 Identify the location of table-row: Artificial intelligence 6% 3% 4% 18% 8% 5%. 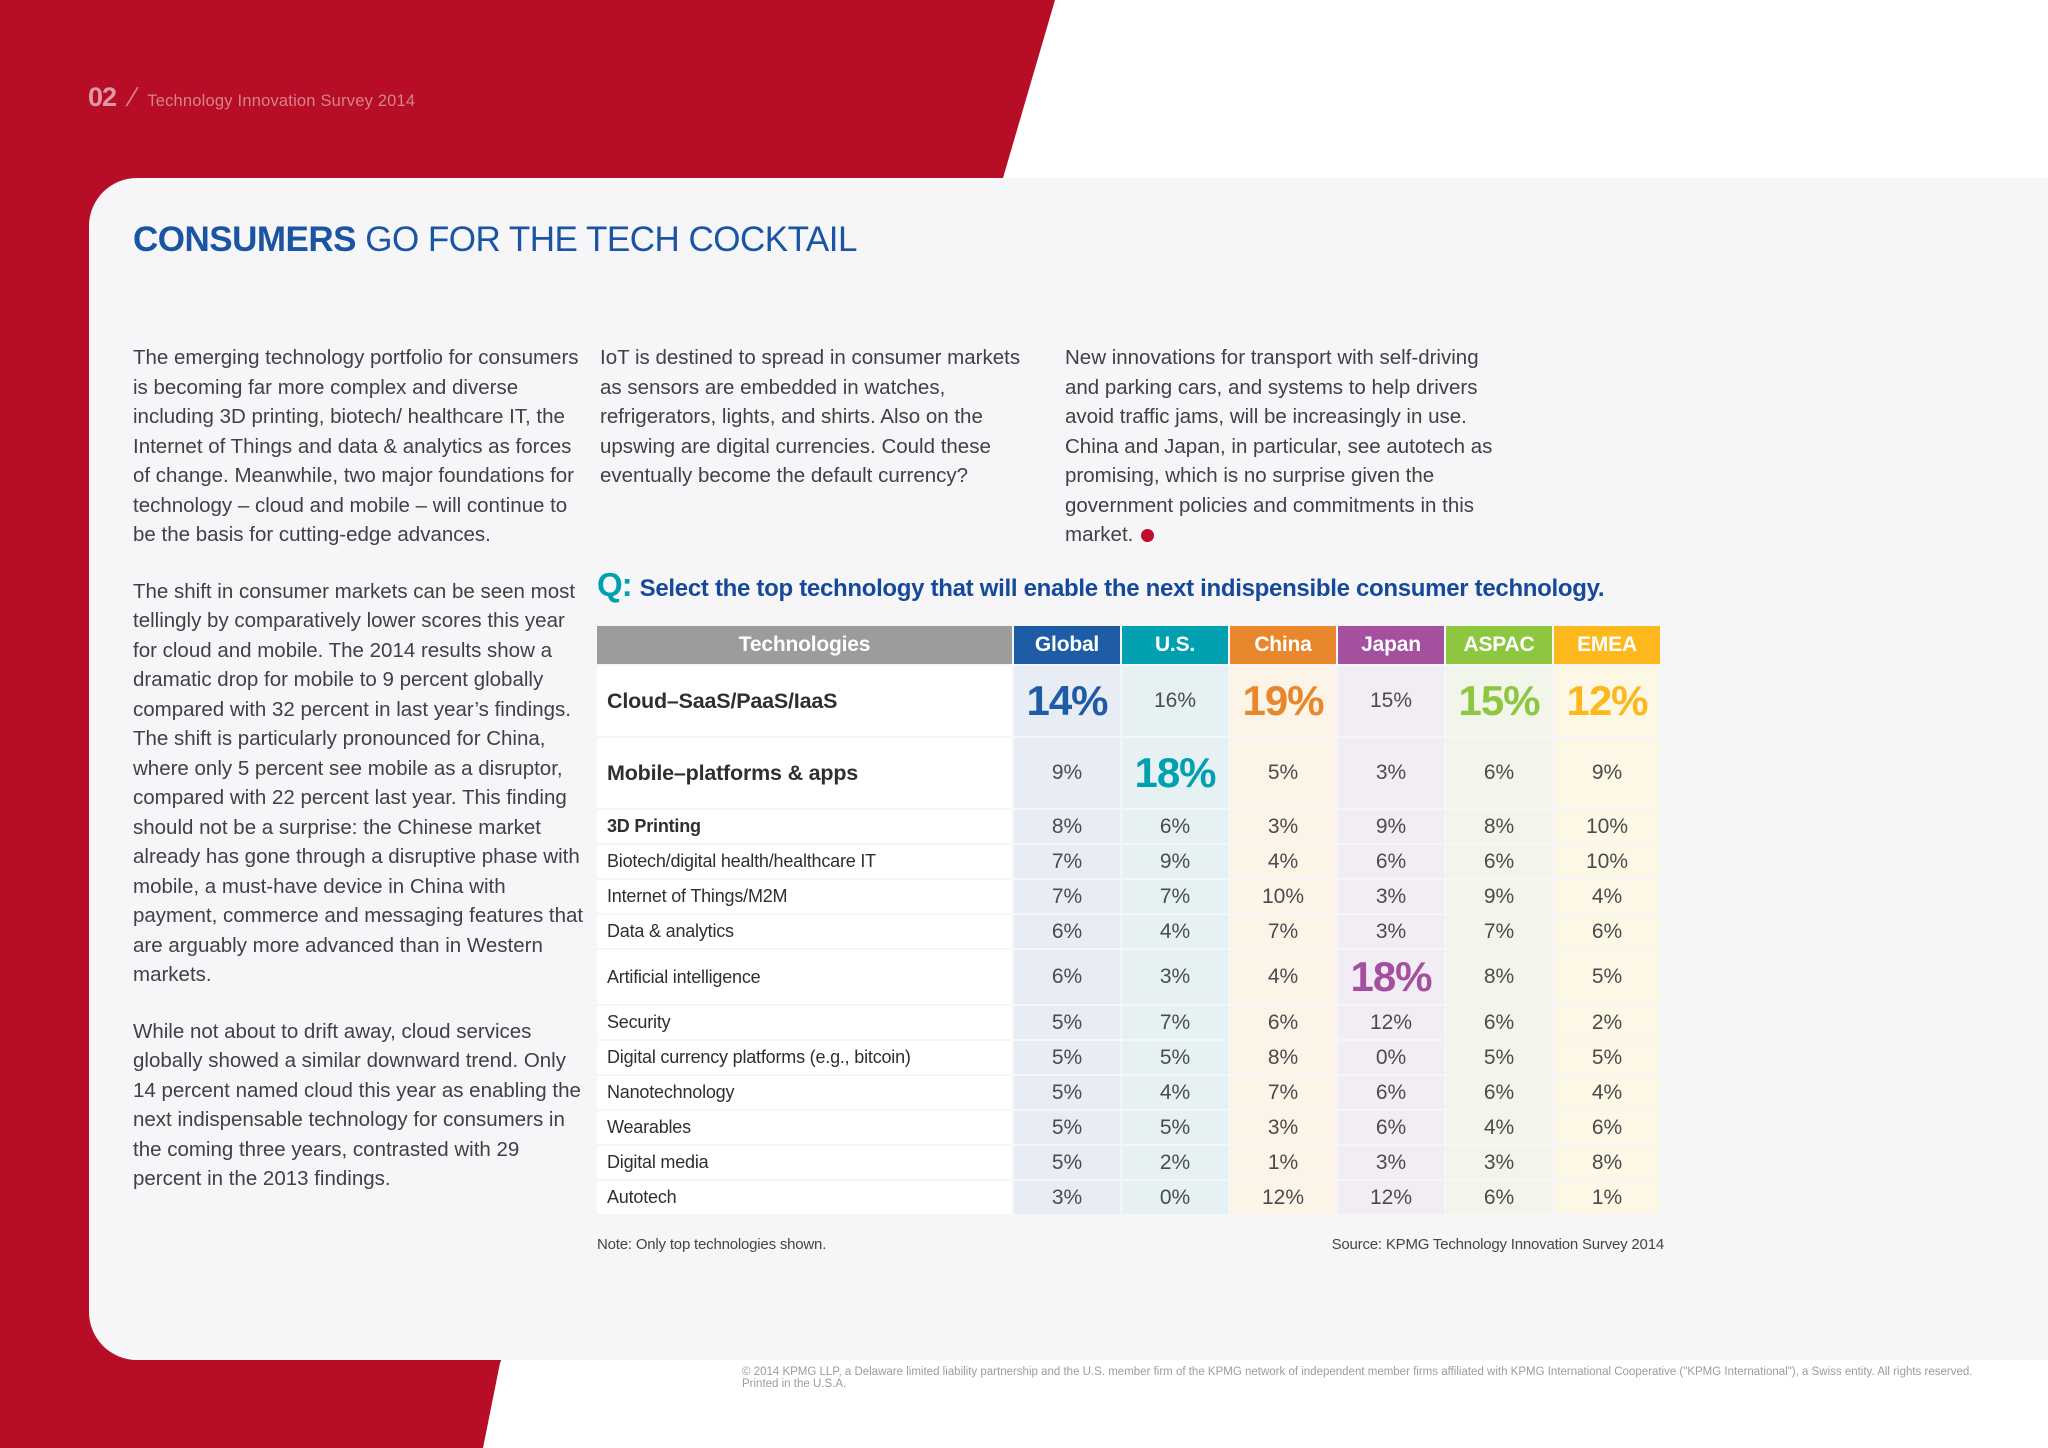
(1128, 977).